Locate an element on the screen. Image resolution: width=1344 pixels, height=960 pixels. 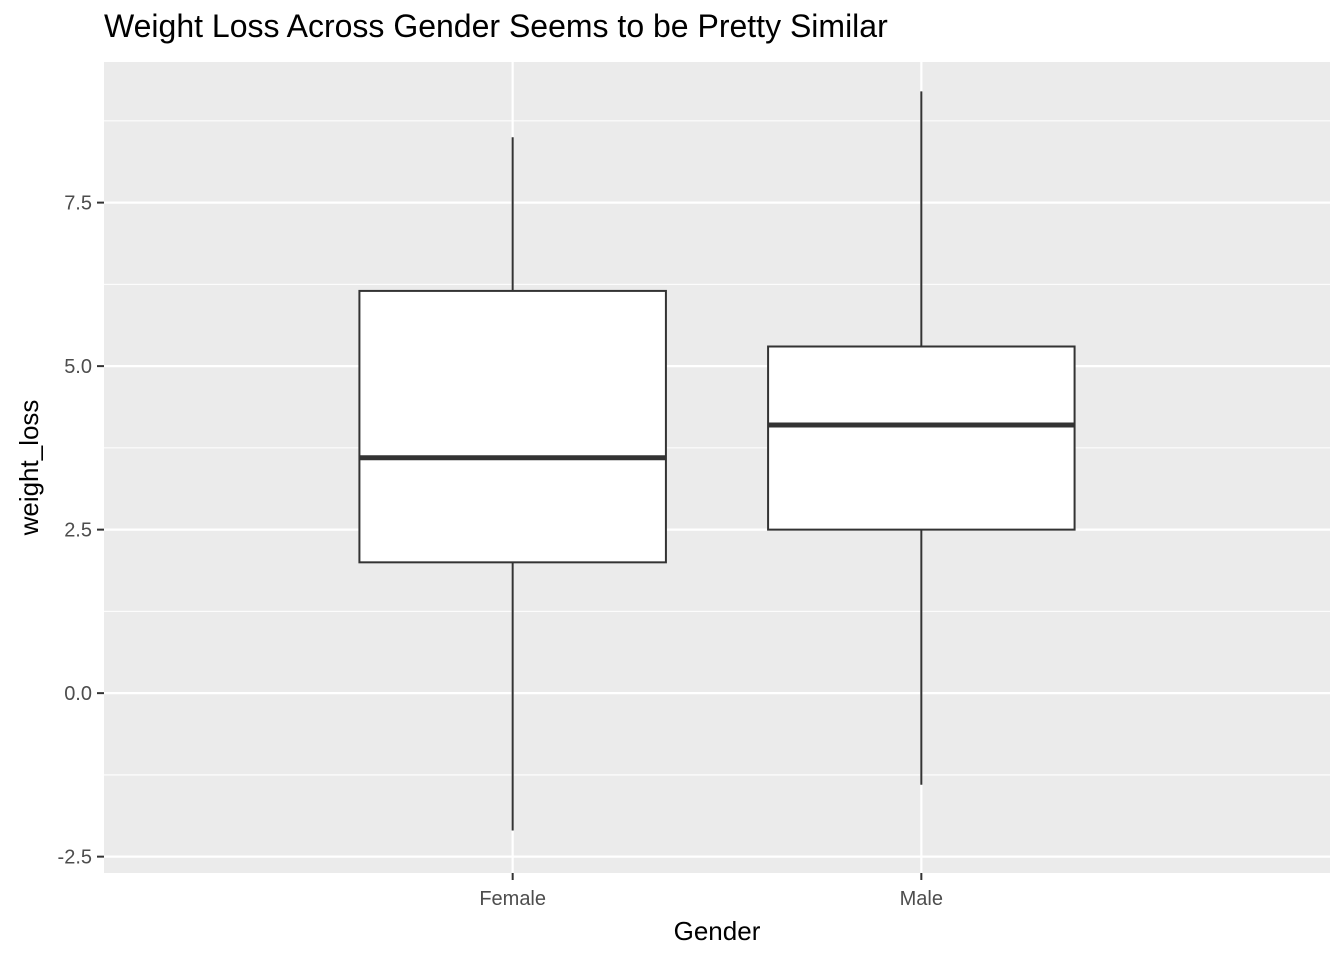
y-tick-label: 0.0 is located at coordinates (78, 694).